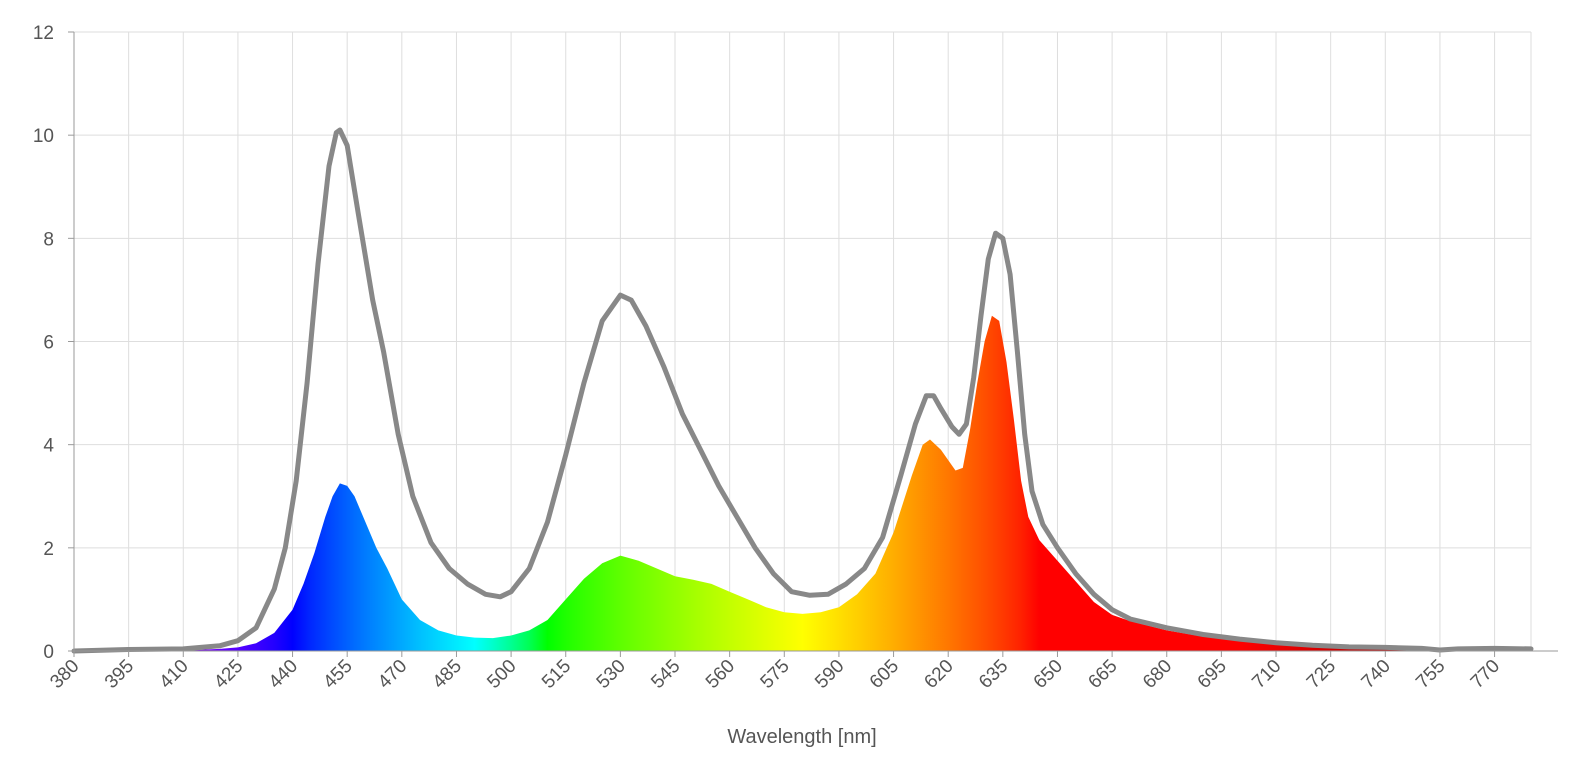 The image size is (1594, 784). I want to click on x-tick-label: 605, so click(884, 674).